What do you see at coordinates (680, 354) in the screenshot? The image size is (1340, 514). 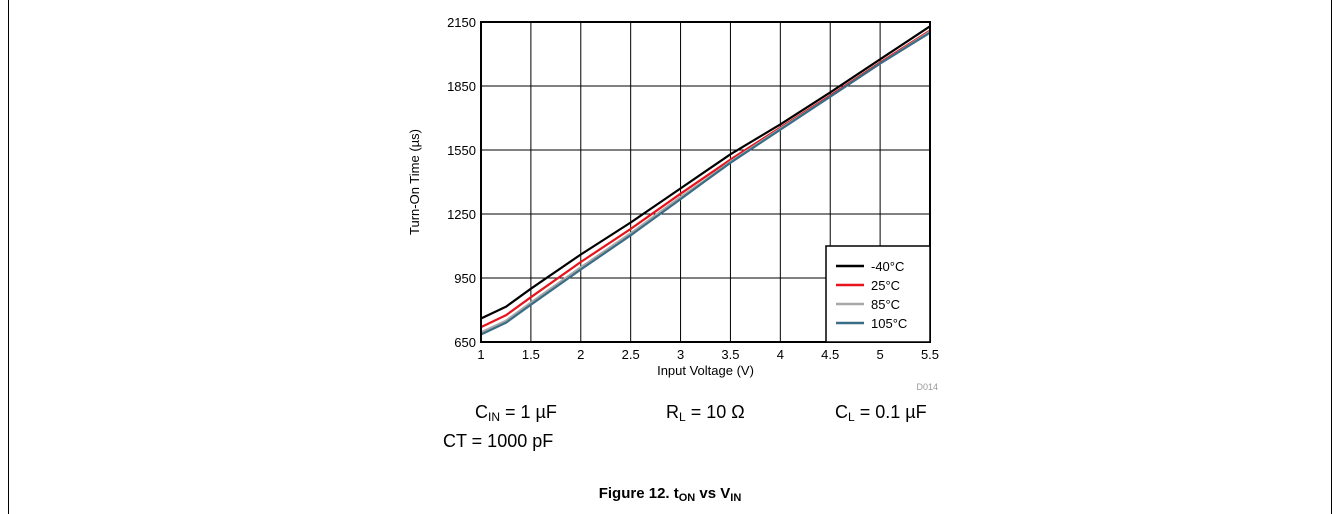 I see `x-tick-label: 3` at bounding box center [680, 354].